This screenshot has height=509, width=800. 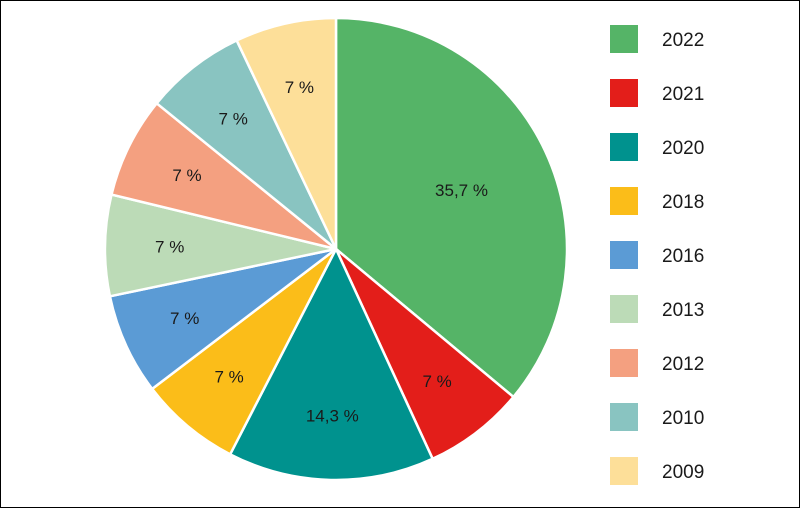 What do you see at coordinates (424, 354) in the screenshot?
I see `pie-slice-2021` at bounding box center [424, 354].